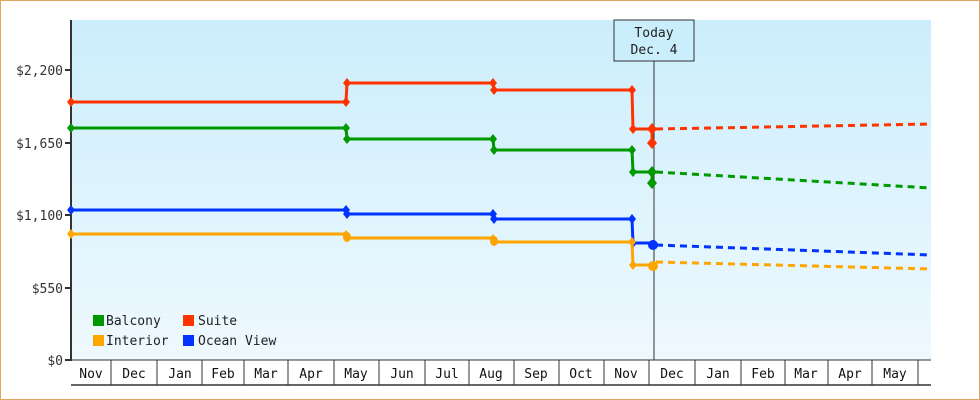 The image size is (980, 400). What do you see at coordinates (133, 321) in the screenshot?
I see `svg-text: Balcony` at bounding box center [133, 321].